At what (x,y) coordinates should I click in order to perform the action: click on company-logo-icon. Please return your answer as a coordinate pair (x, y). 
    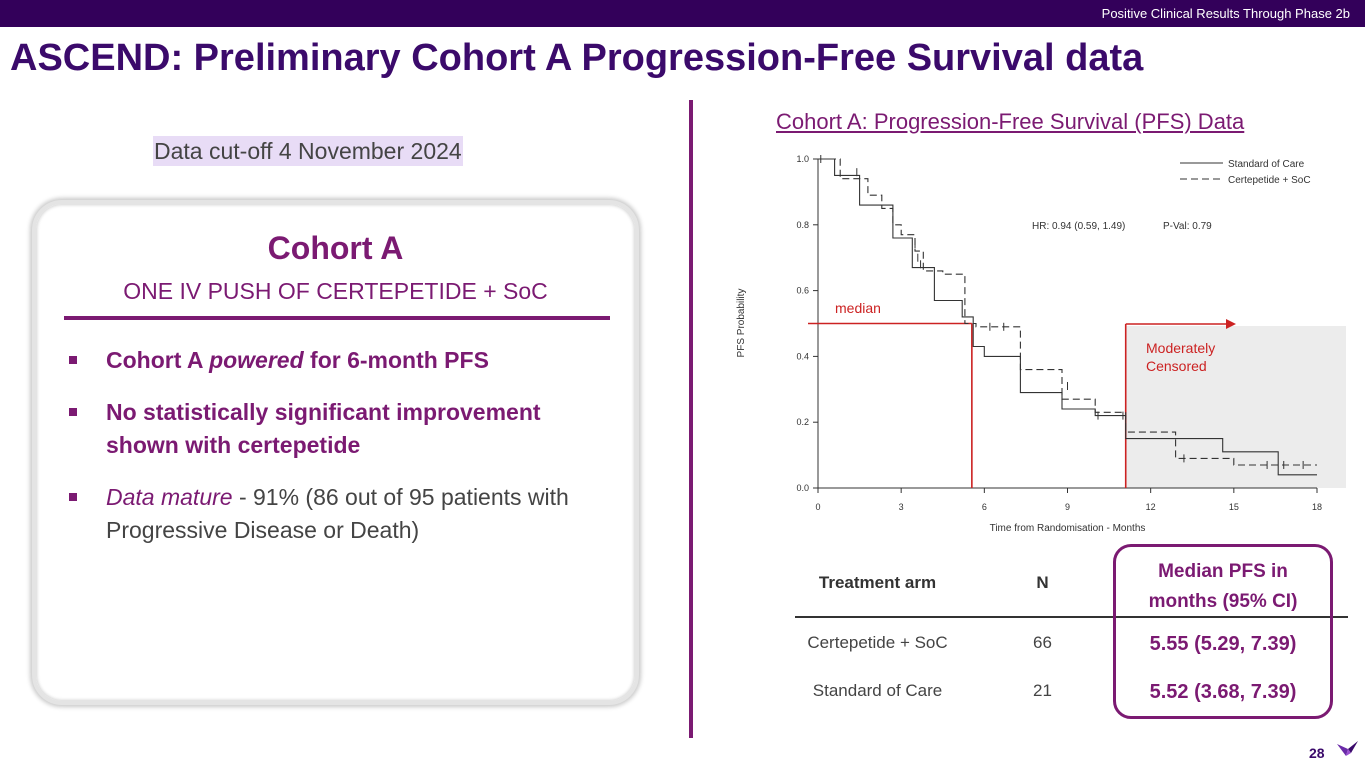
    Looking at the image, I should click on (1347, 748).